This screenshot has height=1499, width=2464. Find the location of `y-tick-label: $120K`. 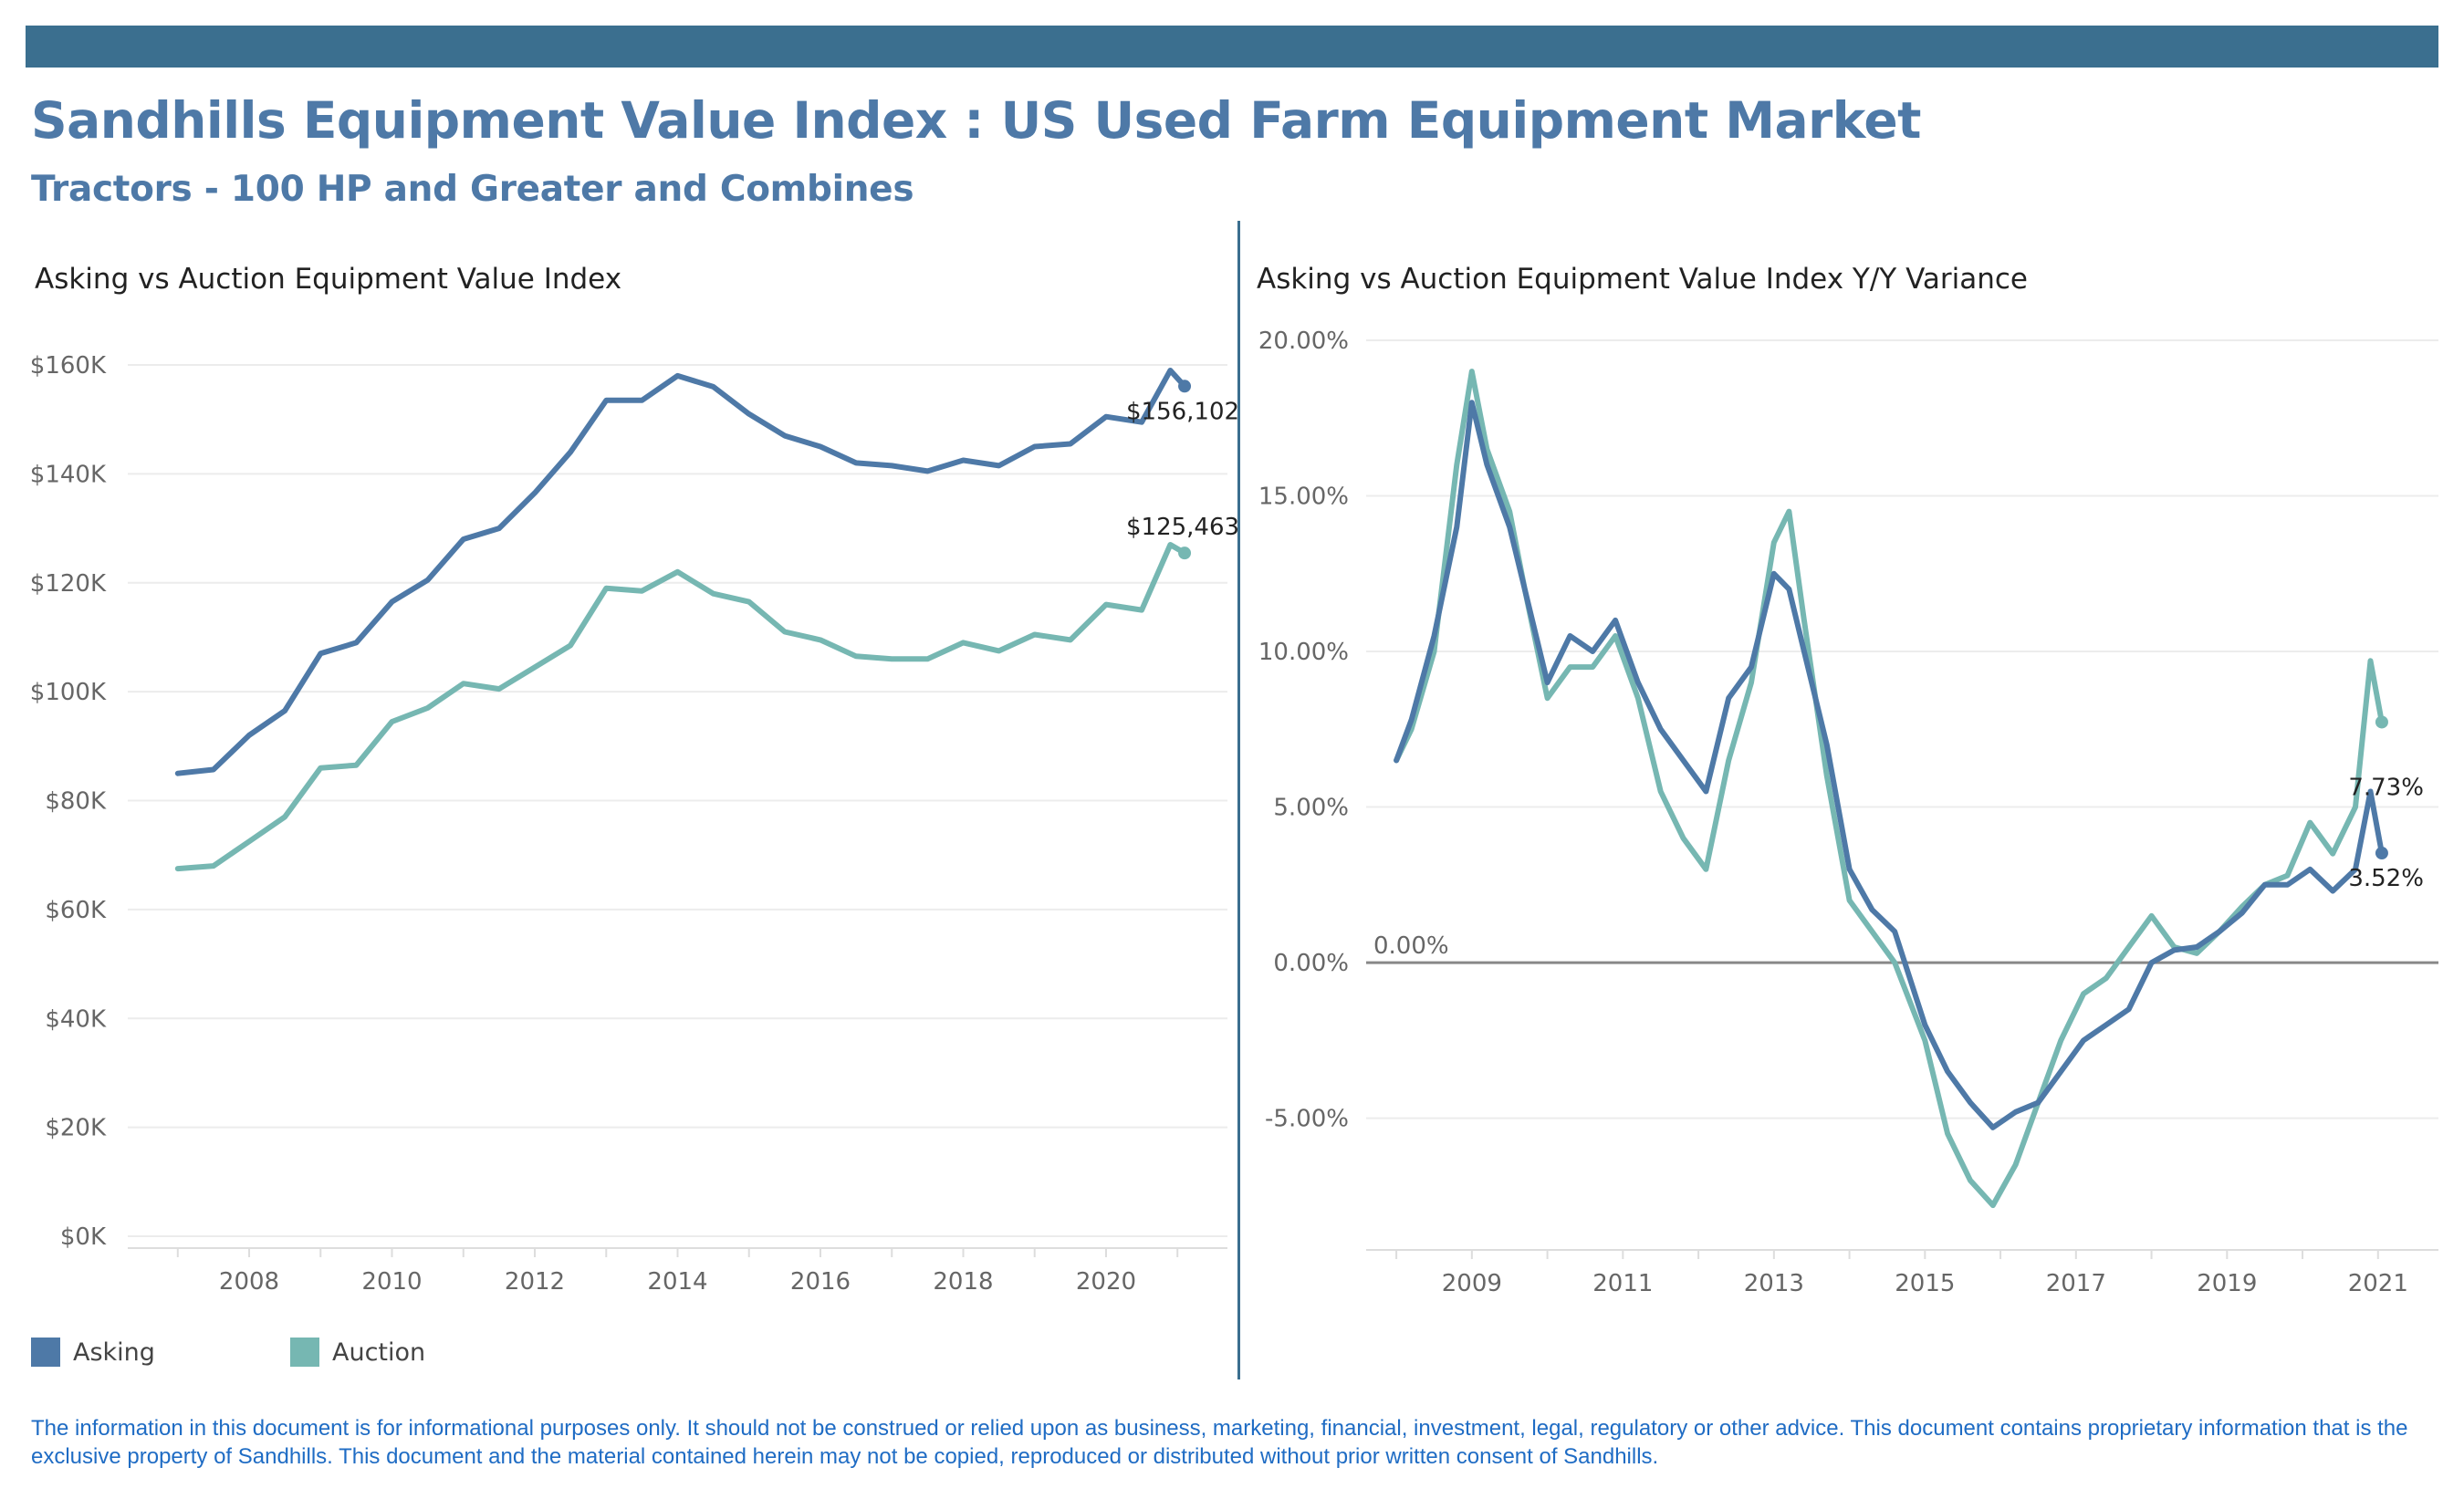

y-tick-label: $120K is located at coordinates (68, 584).